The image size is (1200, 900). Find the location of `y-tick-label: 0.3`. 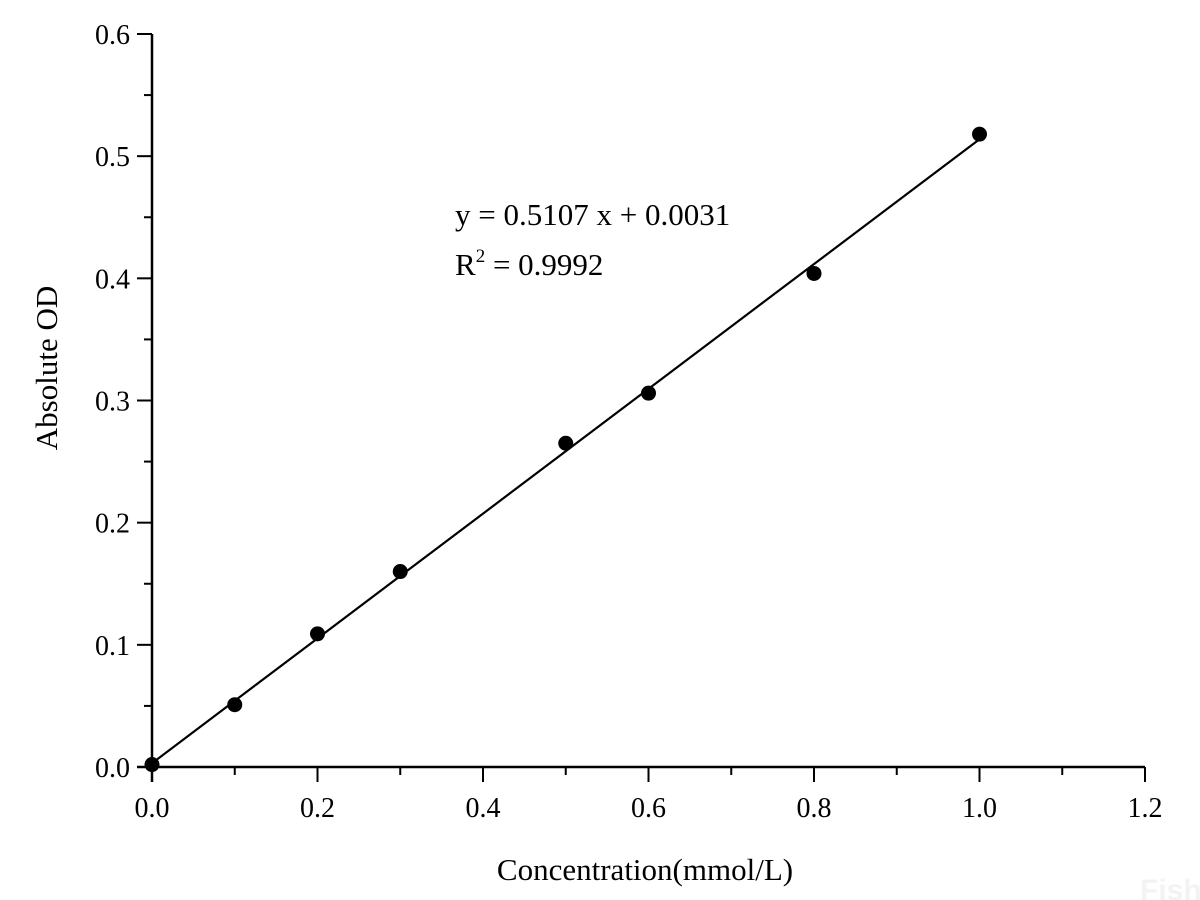

y-tick-label: 0.3 is located at coordinates (112, 402).